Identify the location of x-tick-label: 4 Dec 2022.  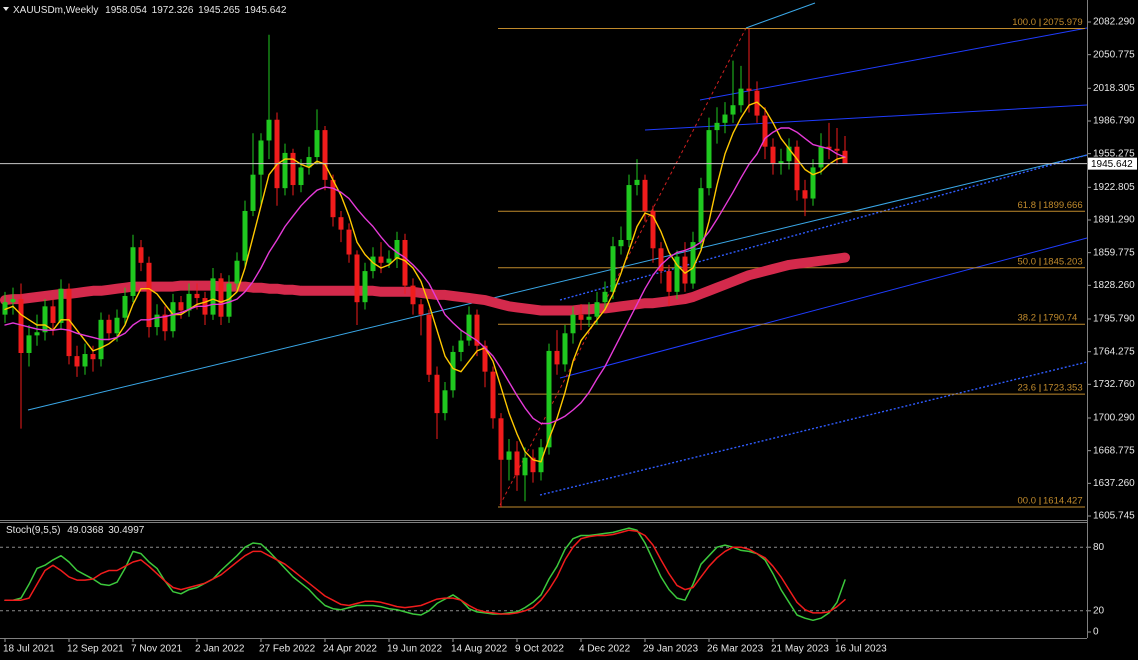
(605, 649).